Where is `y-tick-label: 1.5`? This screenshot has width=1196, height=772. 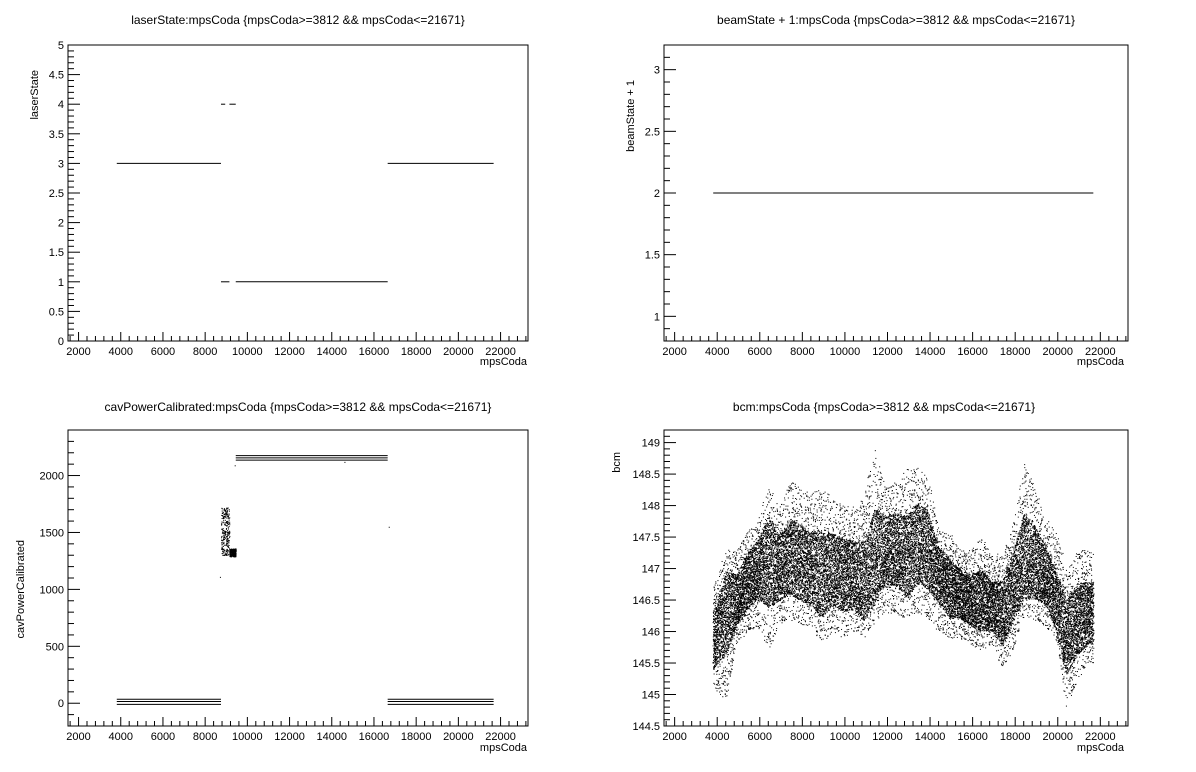
y-tick-label: 1.5 is located at coordinates (652, 256).